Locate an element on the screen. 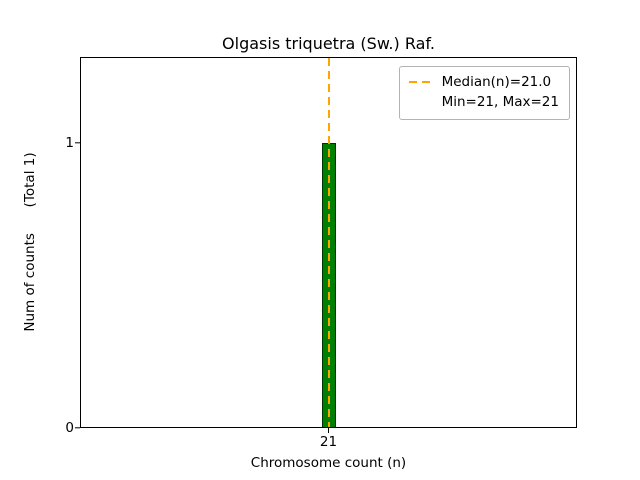  x-tick-label-21: 21 is located at coordinates (328, 442).